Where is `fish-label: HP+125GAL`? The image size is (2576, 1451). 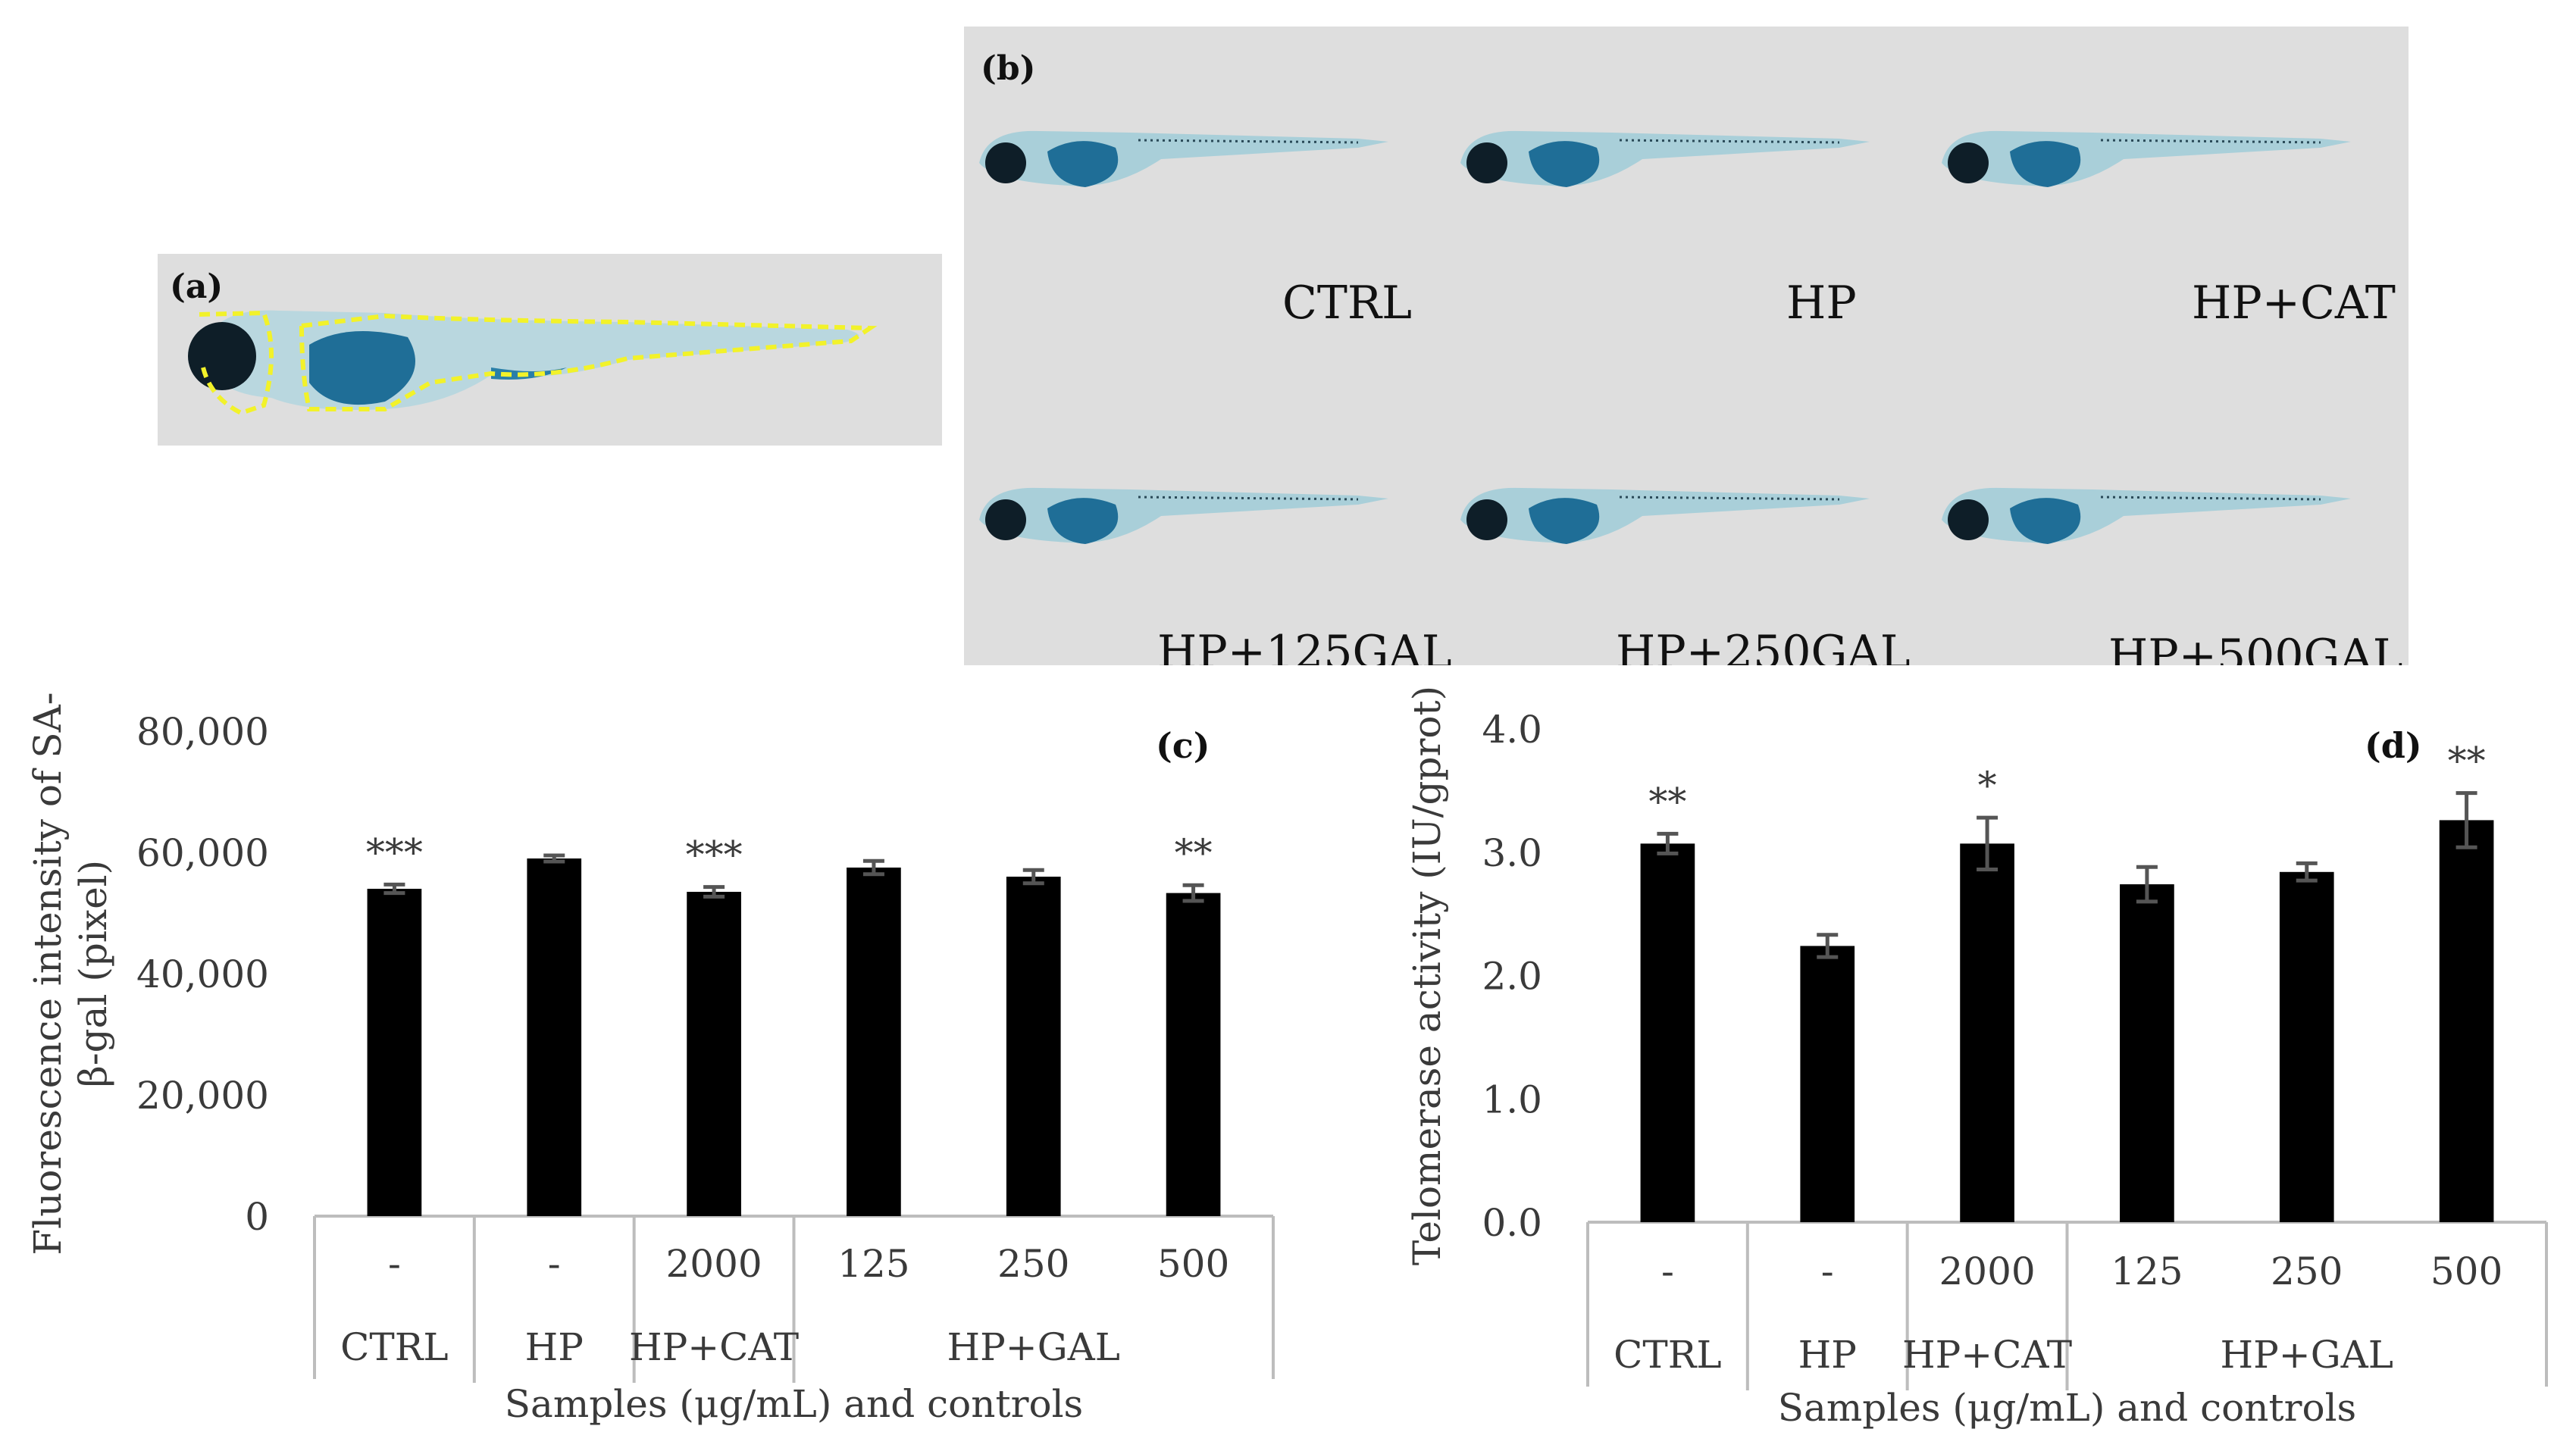 fish-label: HP+125GAL is located at coordinates (1305, 646).